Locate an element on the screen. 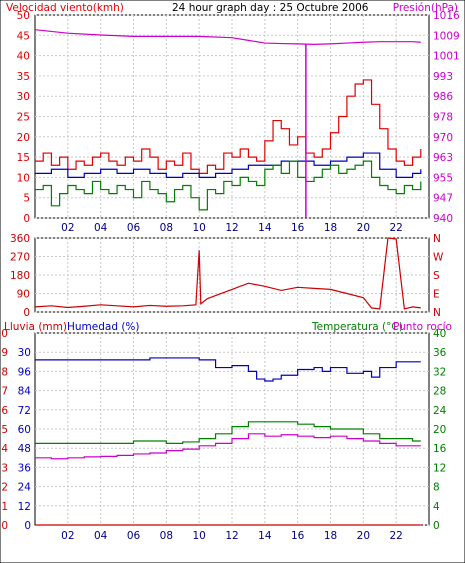  series-temperature is located at coordinates (228, 432).